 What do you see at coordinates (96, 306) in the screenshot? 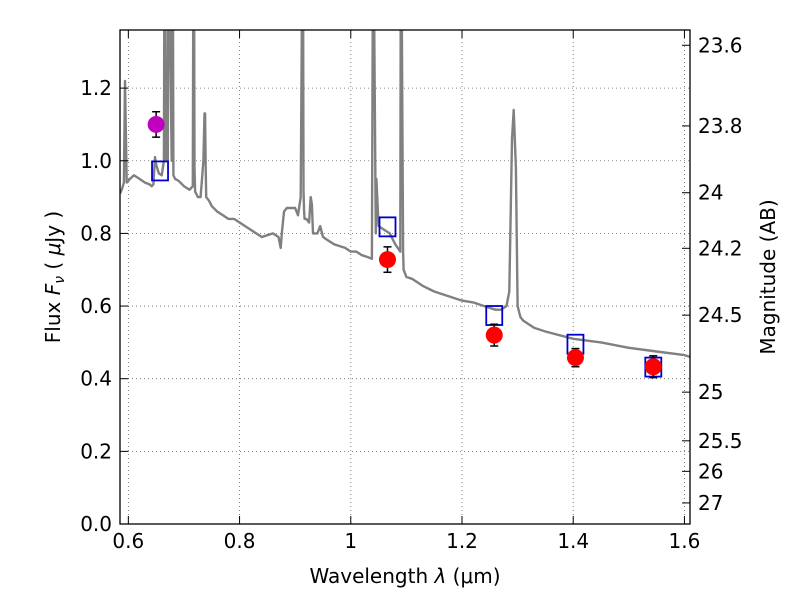
I see `y-tick-label: 0.6` at bounding box center [96, 306].